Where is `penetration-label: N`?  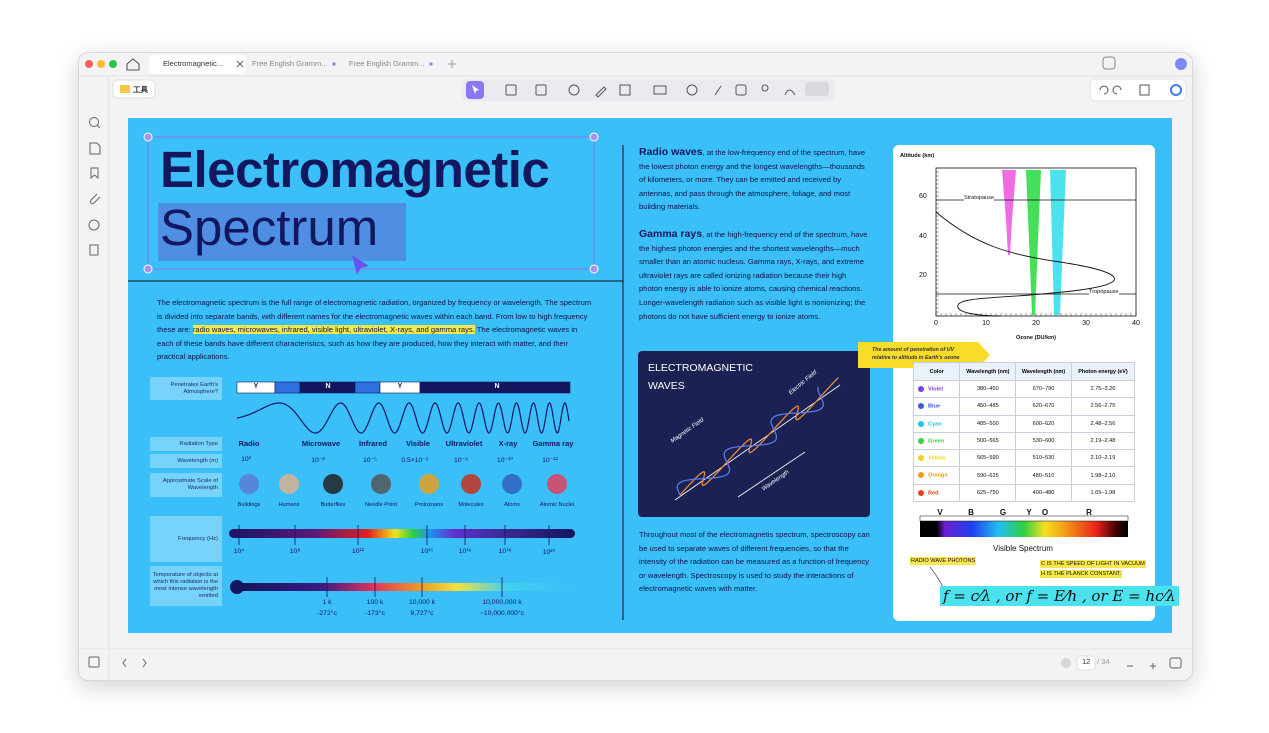 penetration-label: N is located at coordinates (328, 386).